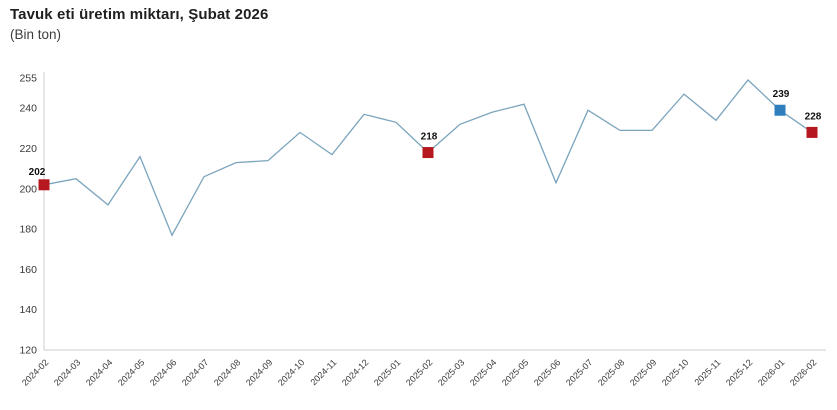 The height and width of the screenshot is (410, 837). What do you see at coordinates (579, 372) in the screenshot?
I see `x-axis-tick-label: 2025-07` at bounding box center [579, 372].